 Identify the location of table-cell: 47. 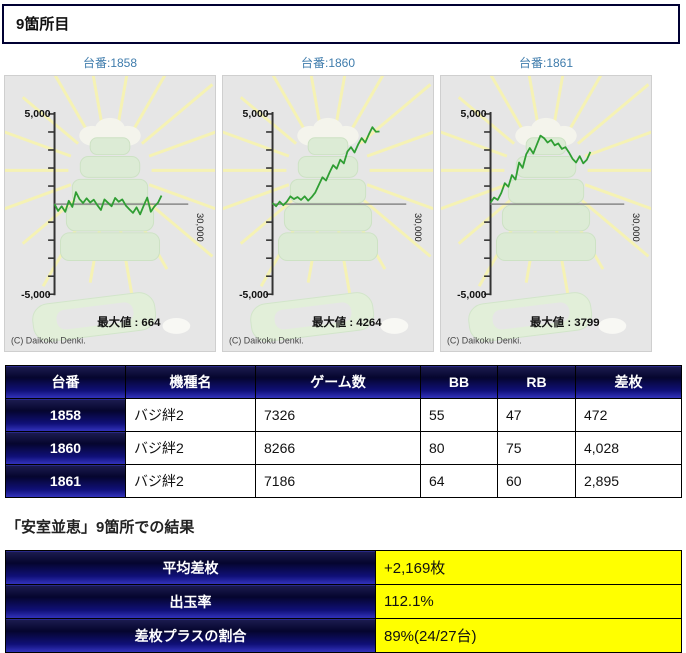
(536, 415).